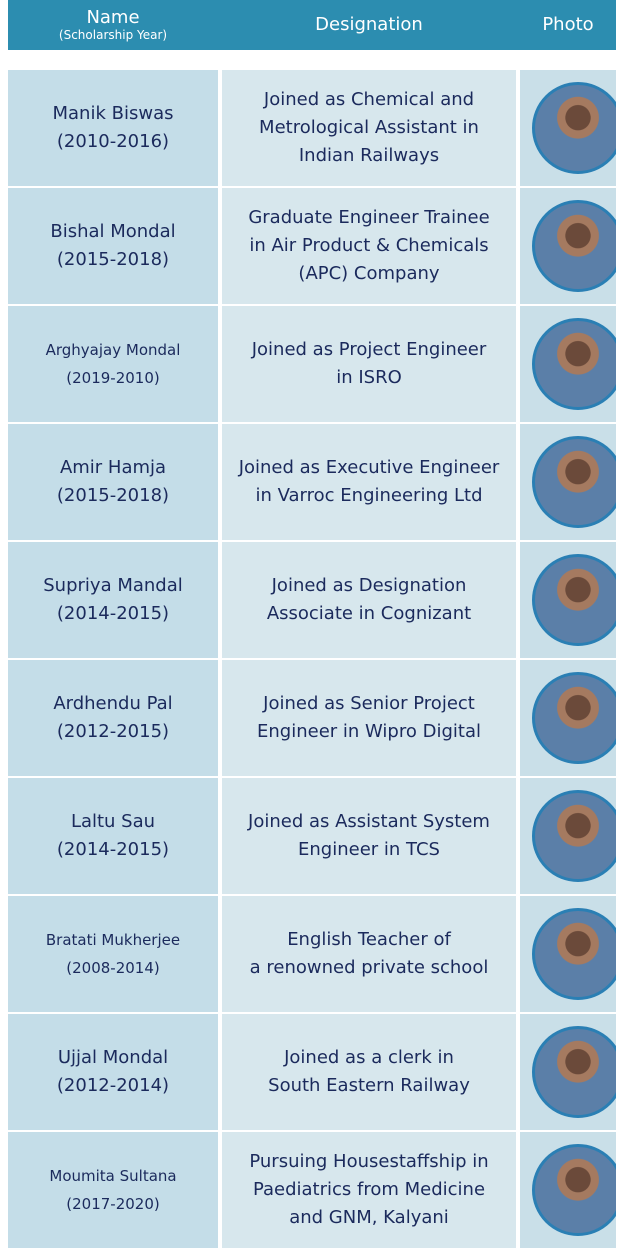 This screenshot has width=624, height=1257. What do you see at coordinates (113, 940) in the screenshot?
I see `name-line: Bratati Mukherjee` at bounding box center [113, 940].